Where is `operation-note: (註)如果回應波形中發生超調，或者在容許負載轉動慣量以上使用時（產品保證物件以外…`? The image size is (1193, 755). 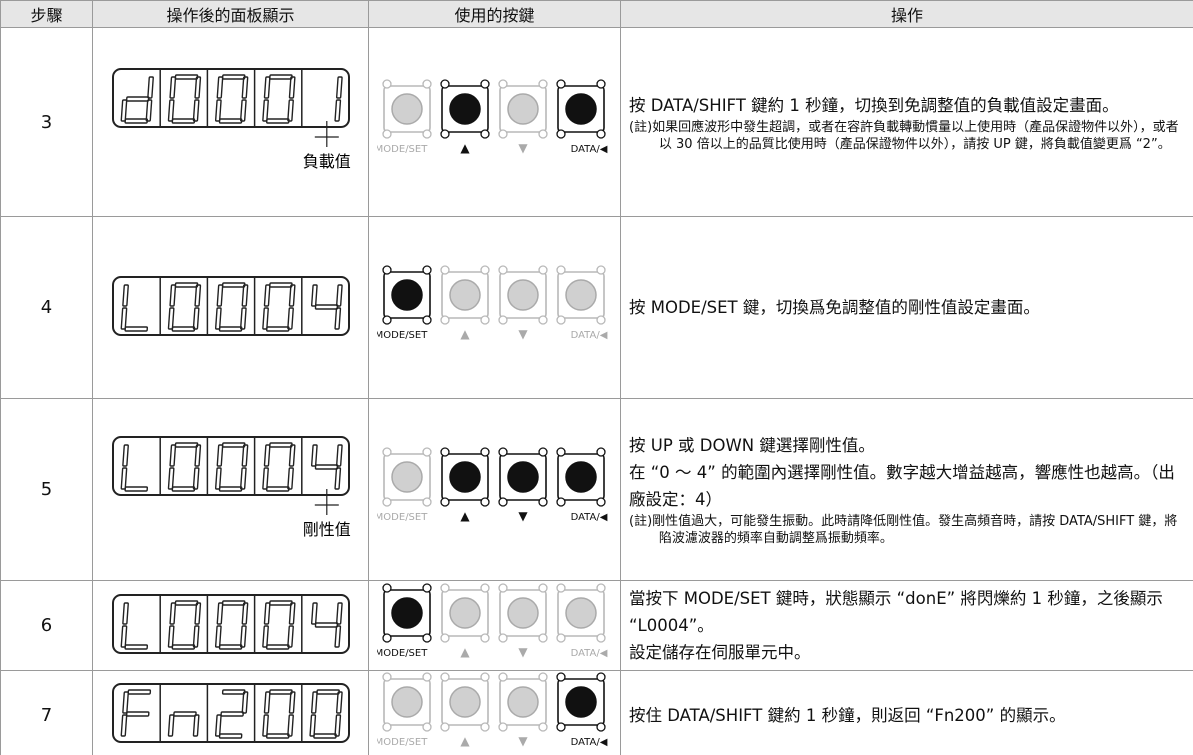 operation-note: (註)如果回應波形中發生超調，或者在容許負載轉動慣量以上使用時（產品保證物件以外… is located at coordinates (904, 135).